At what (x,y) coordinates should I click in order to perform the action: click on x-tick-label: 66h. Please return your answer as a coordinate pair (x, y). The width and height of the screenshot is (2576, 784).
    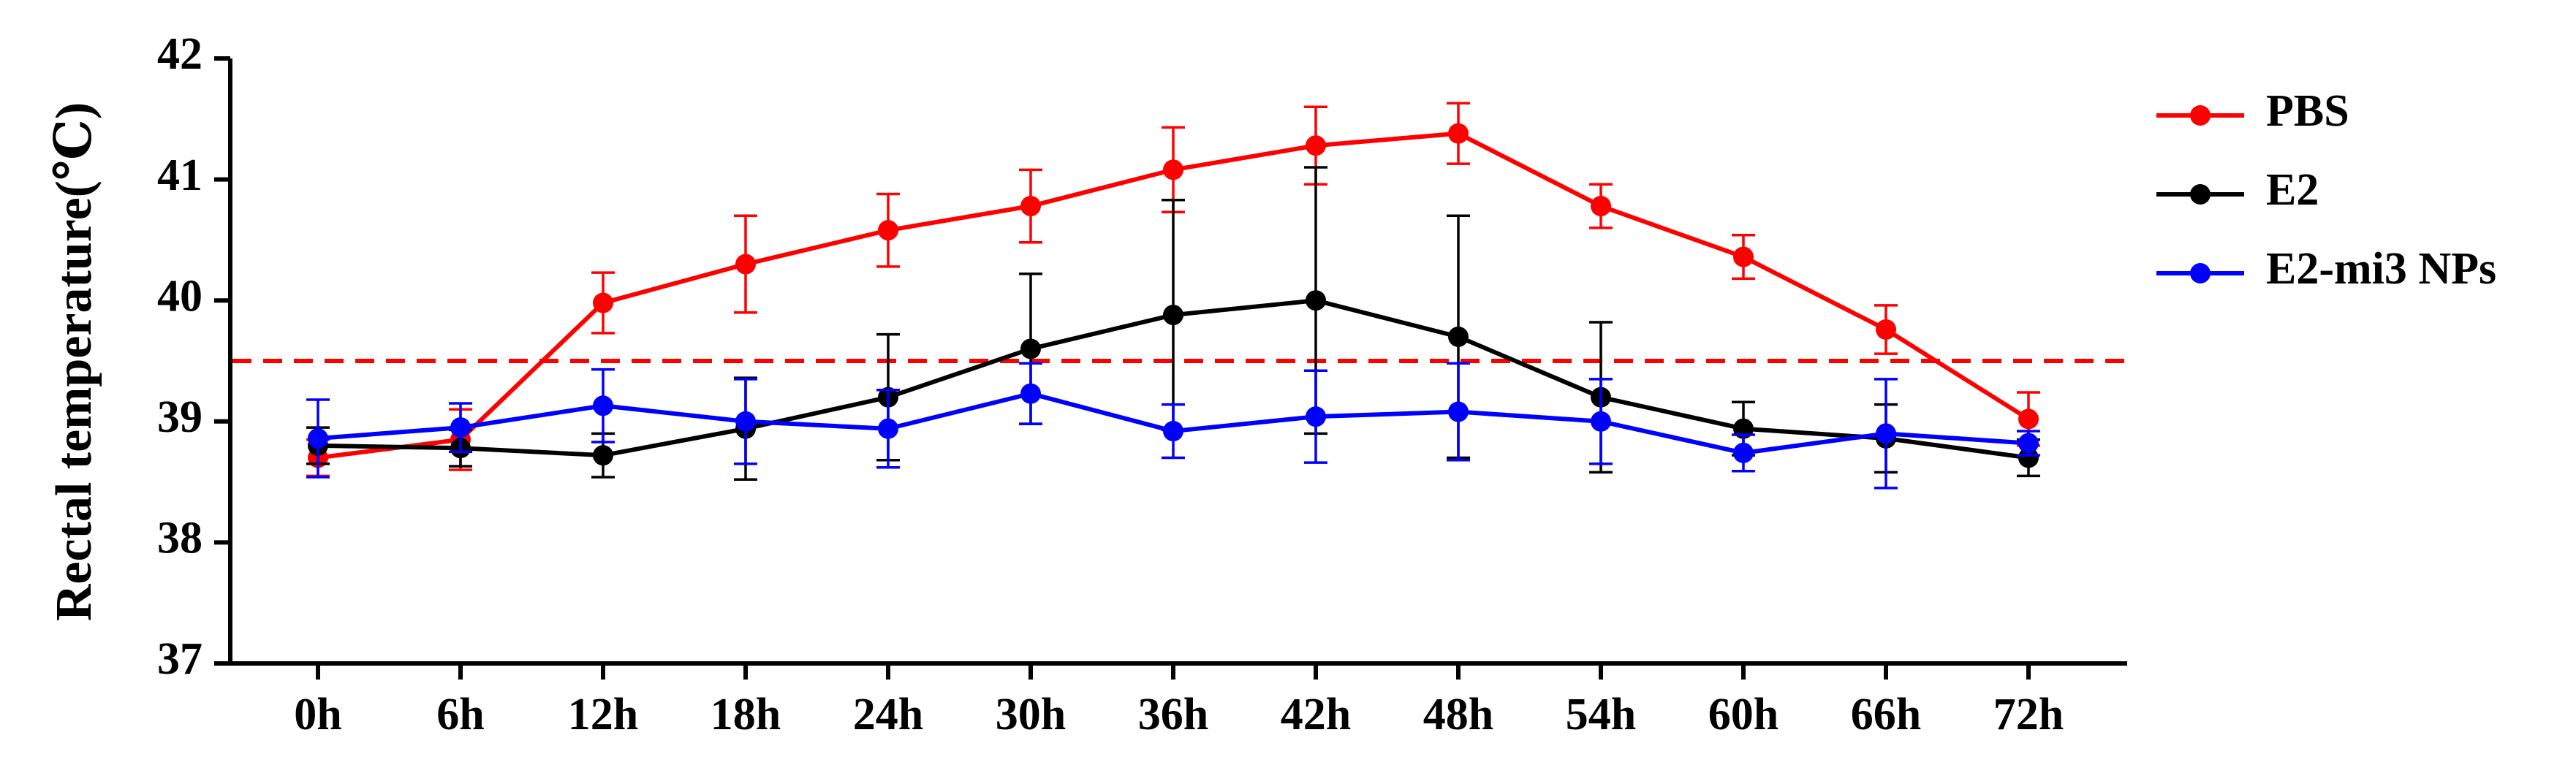
    Looking at the image, I should click on (1886, 714).